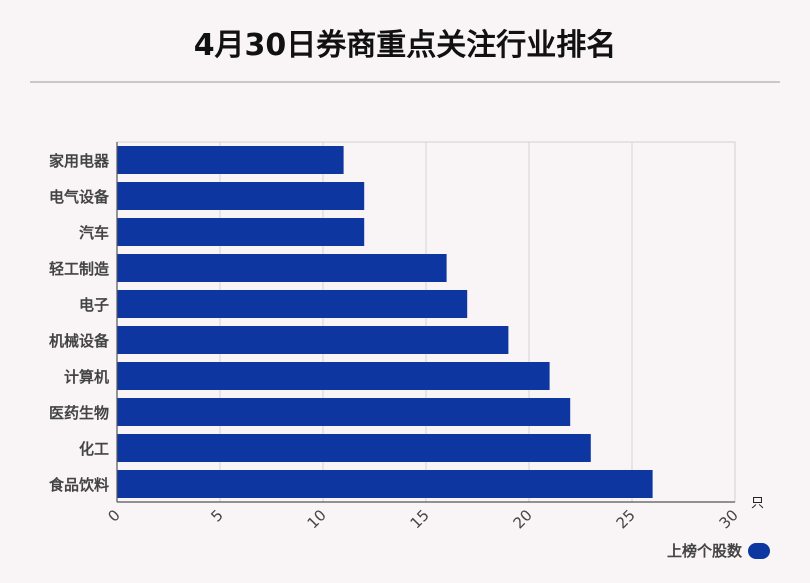  What do you see at coordinates (79, 485) in the screenshot?
I see `category-label: 食品饮料` at bounding box center [79, 485].